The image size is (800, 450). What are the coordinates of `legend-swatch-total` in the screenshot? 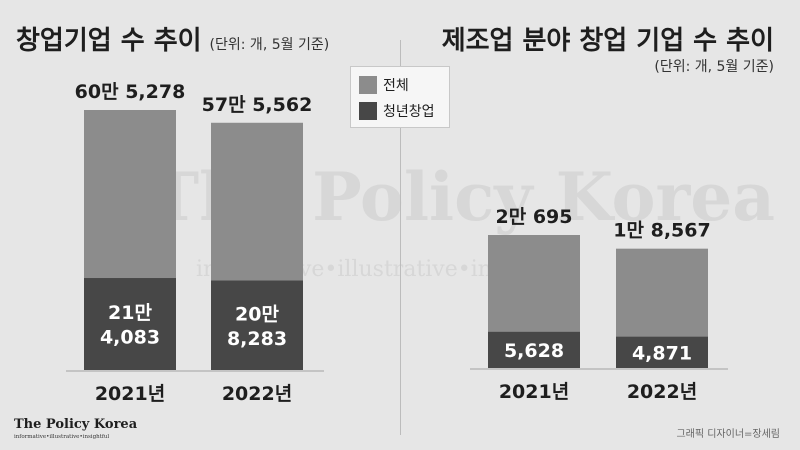 It's located at (368, 85).